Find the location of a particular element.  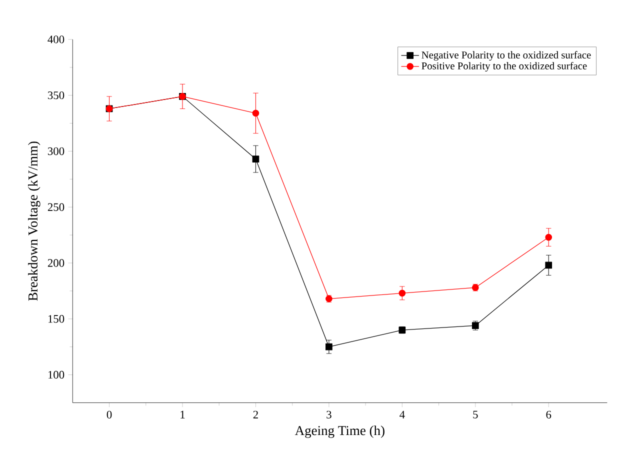

x-tick-label: 5 is located at coordinates (475, 415).